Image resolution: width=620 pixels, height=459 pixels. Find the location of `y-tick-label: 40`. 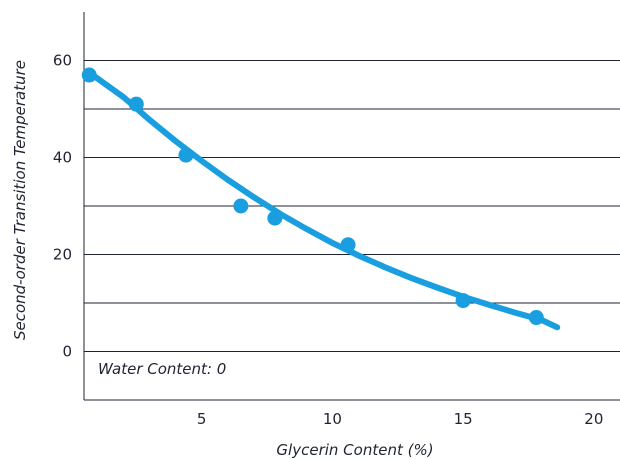

y-tick-label: 40 is located at coordinates (62, 158).